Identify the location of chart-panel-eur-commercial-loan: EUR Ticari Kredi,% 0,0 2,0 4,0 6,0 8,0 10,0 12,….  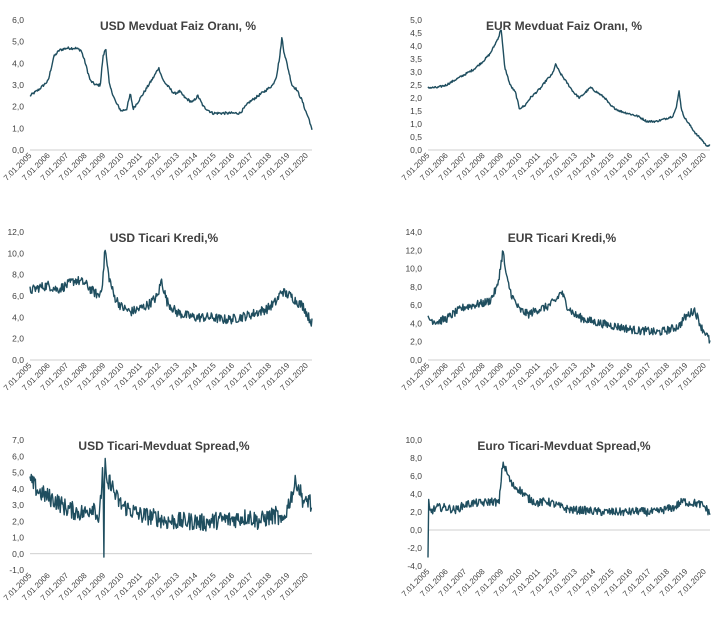
(555, 310).